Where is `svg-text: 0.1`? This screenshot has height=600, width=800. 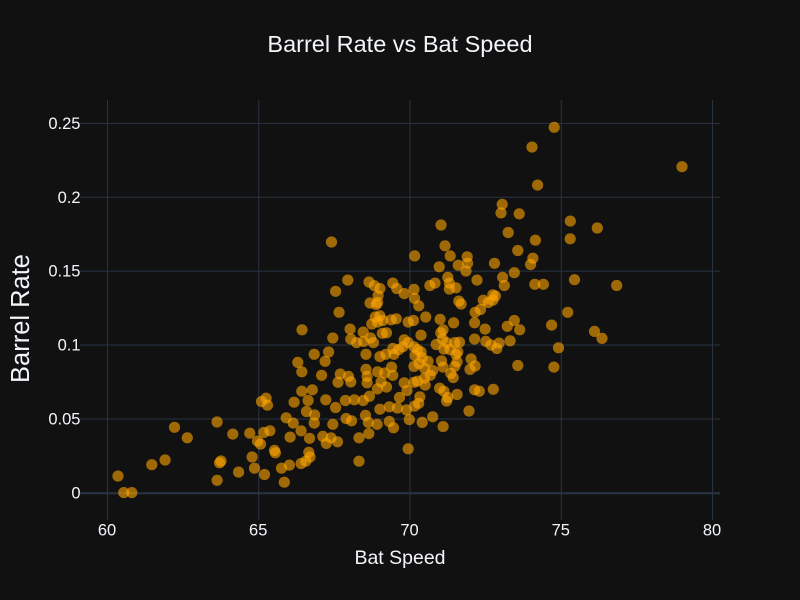 svg-text: 0.1 is located at coordinates (69, 346).